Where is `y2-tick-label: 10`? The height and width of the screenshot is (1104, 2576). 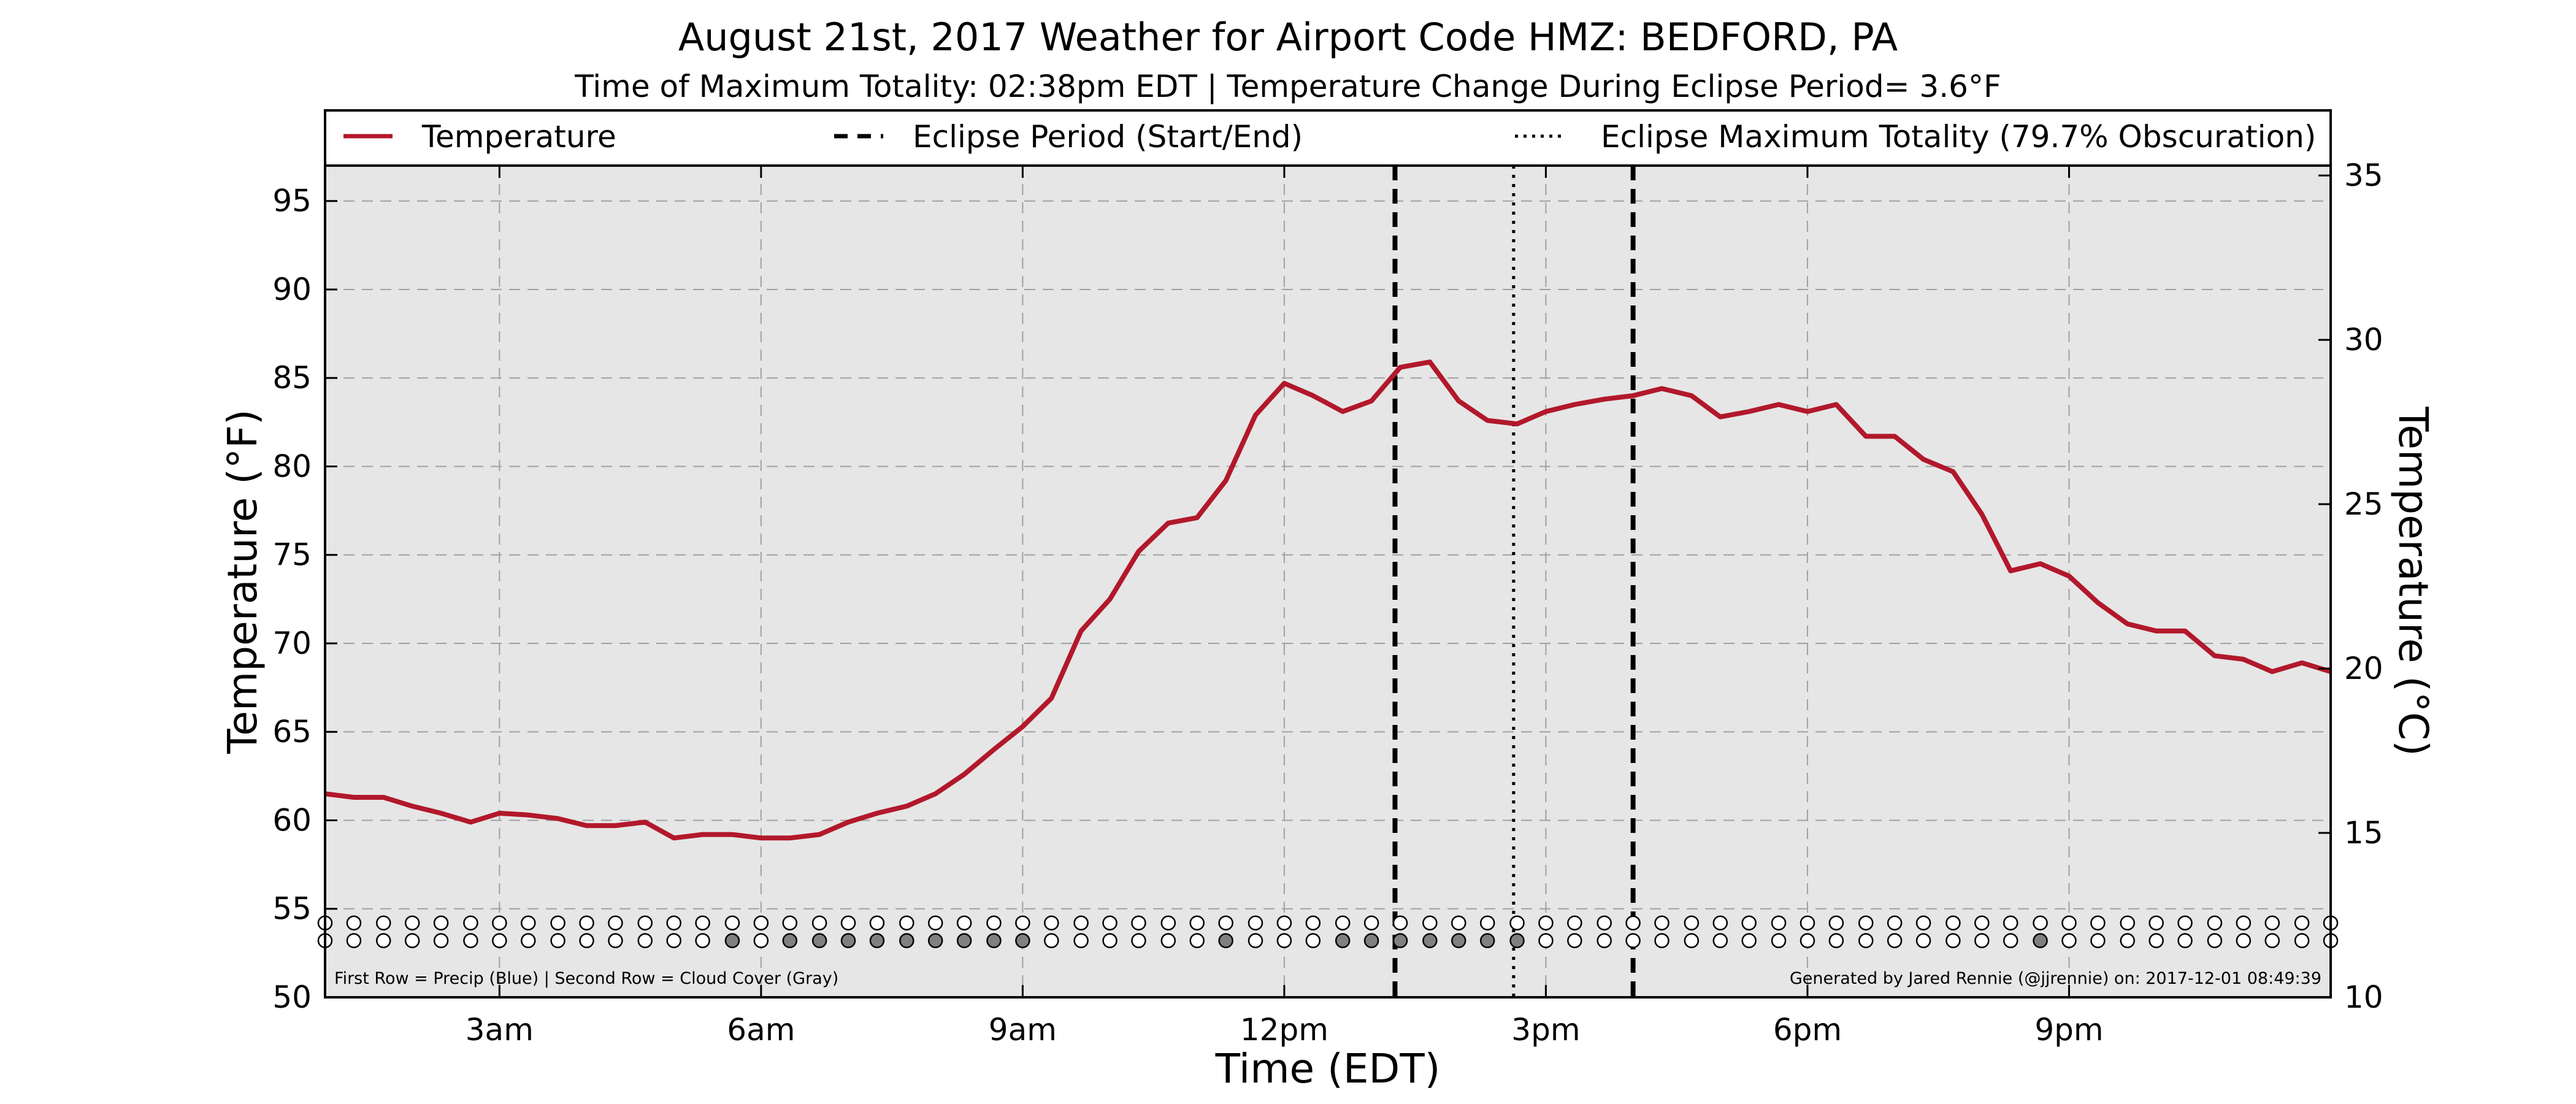
y2-tick-label: 10 is located at coordinates (2363, 997).